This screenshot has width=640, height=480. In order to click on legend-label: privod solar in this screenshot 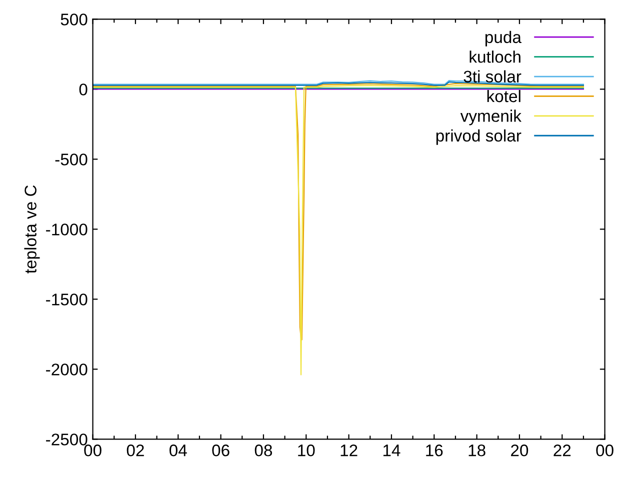, I will do `click(479, 137)`.